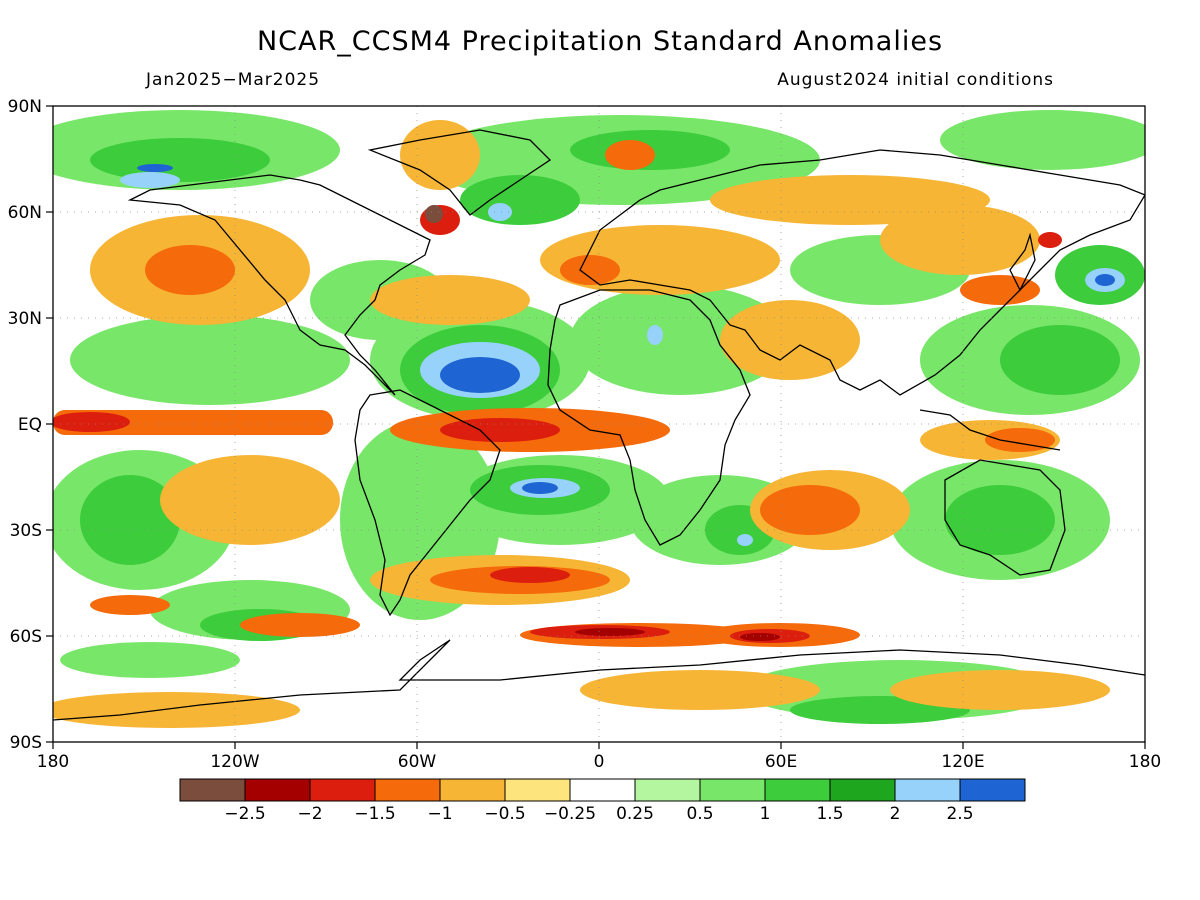 This screenshot has height=900, width=1200. What do you see at coordinates (781, 762) in the screenshot?
I see `lon-label-60e: 60E` at bounding box center [781, 762].